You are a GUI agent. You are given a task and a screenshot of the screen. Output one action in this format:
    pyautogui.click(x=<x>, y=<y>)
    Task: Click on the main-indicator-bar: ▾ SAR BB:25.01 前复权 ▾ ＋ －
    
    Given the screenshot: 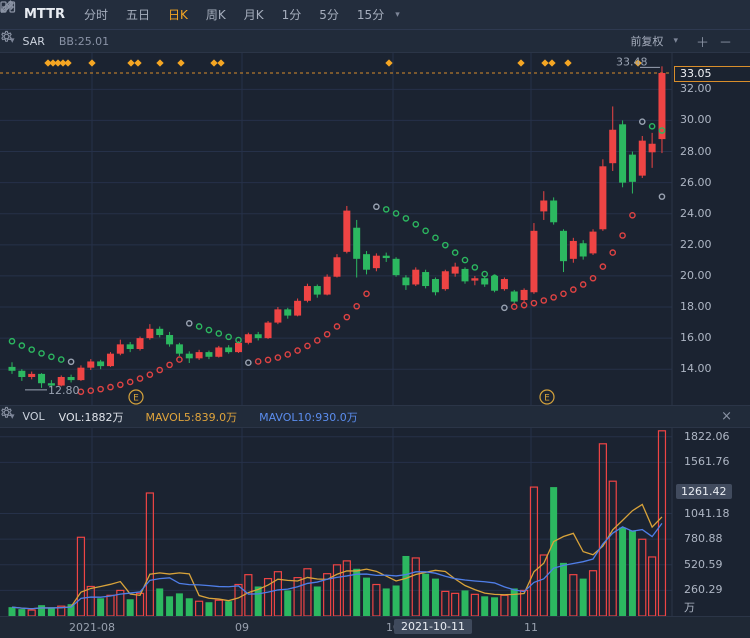 What is the action you would take?
    pyautogui.click(x=375, y=41)
    